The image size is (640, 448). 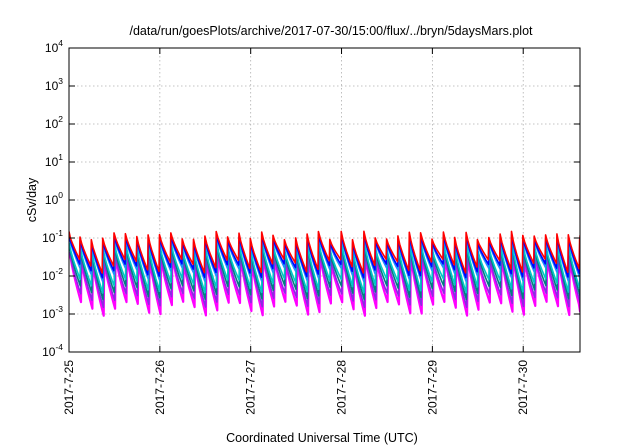 What do you see at coordinates (342, 387) in the screenshot?
I see `x-tick-label: 2017-7-28` at bounding box center [342, 387].